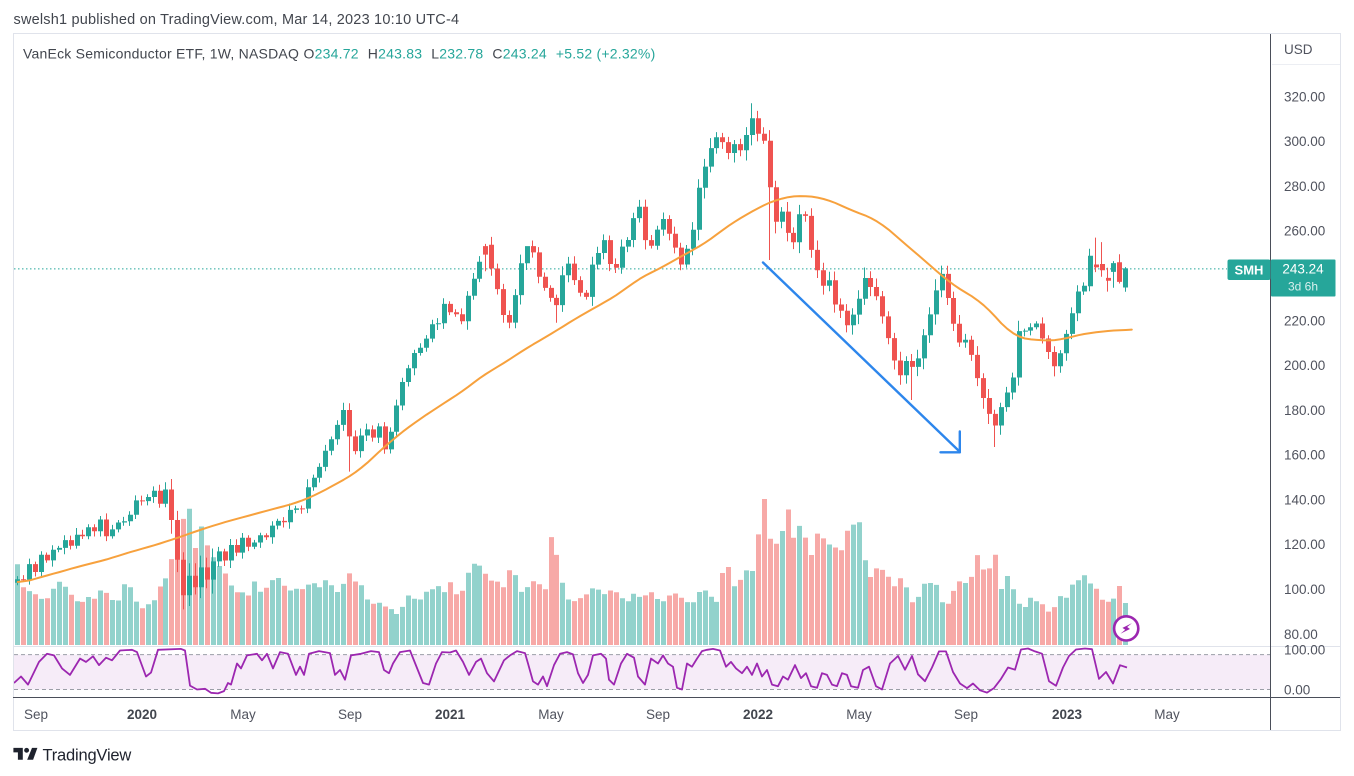 The width and height of the screenshot is (1354, 776). What do you see at coordinates (1304, 186) in the screenshot?
I see `svg-text: 280.00` at bounding box center [1304, 186].